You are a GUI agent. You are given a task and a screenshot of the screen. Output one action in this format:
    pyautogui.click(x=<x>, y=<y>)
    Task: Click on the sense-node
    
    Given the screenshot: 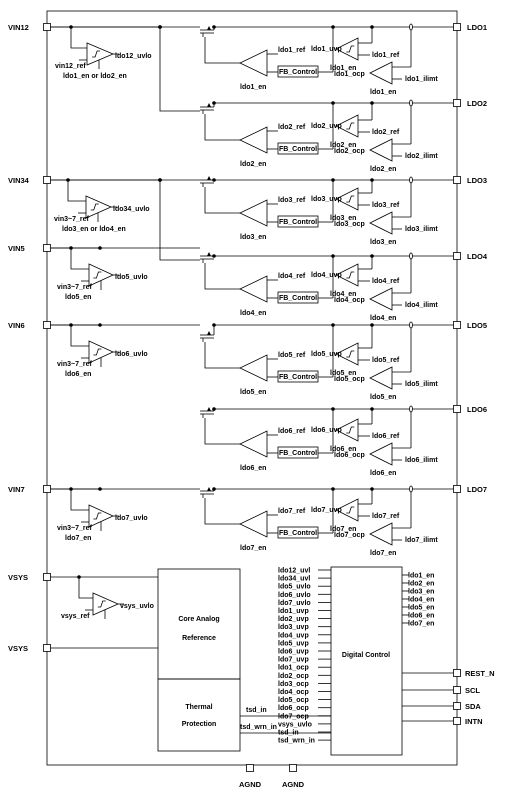 What is the action you would take?
    pyautogui.click(x=411, y=180)
    